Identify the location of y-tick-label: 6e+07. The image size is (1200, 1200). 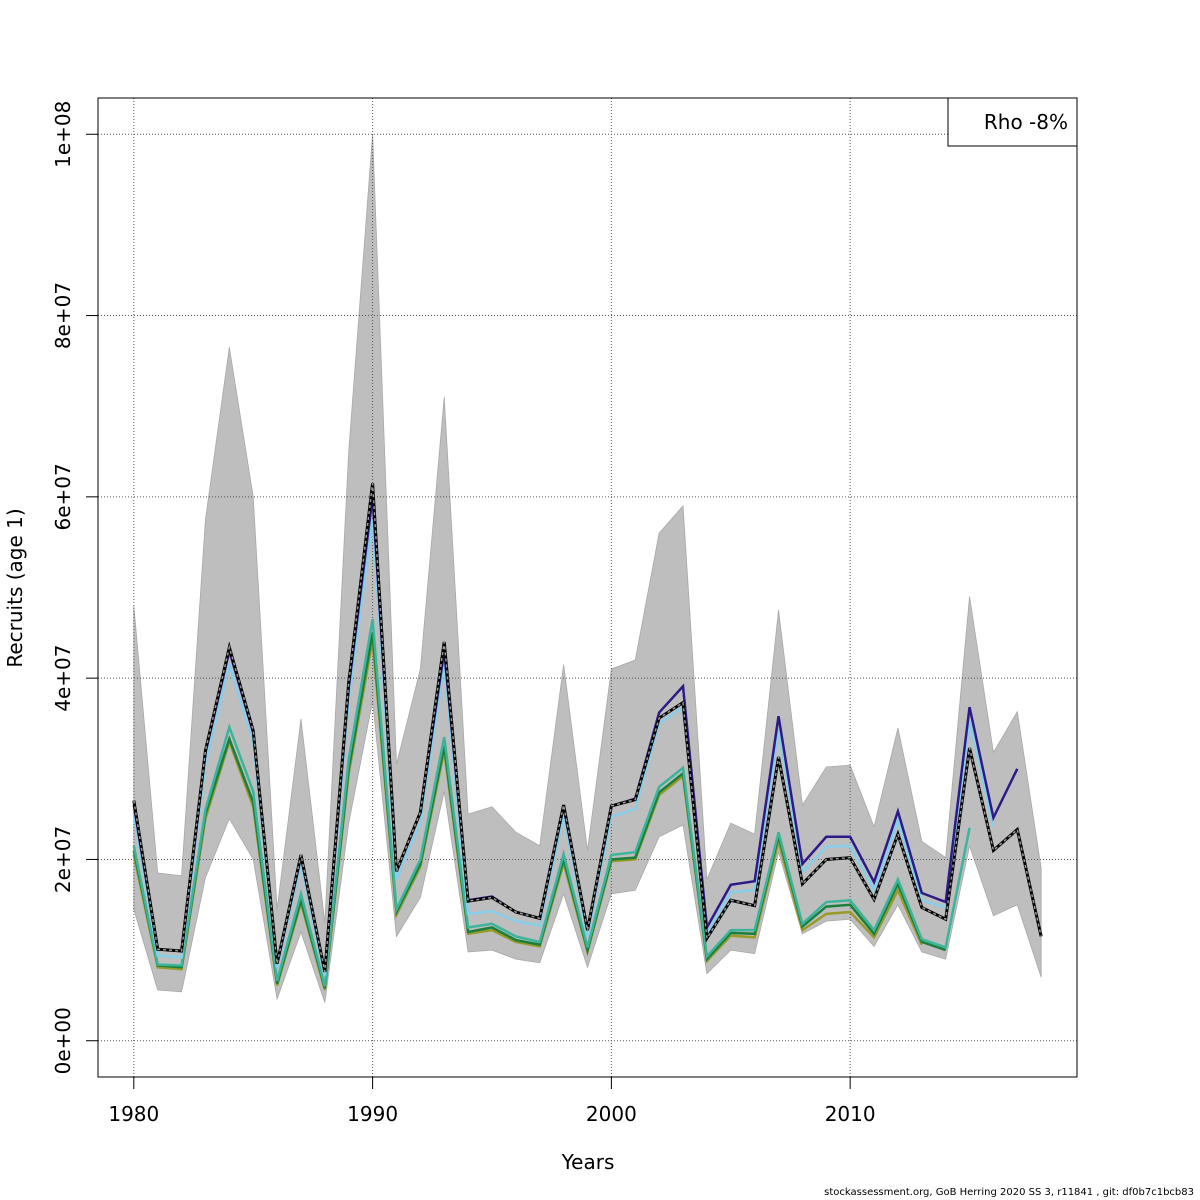
(63, 496).